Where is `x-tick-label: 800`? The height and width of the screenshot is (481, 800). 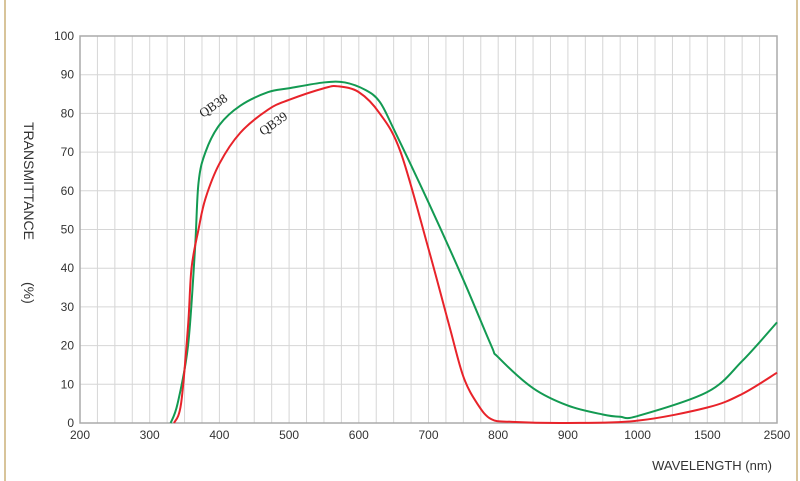 x-tick-label: 800 is located at coordinates (498, 435).